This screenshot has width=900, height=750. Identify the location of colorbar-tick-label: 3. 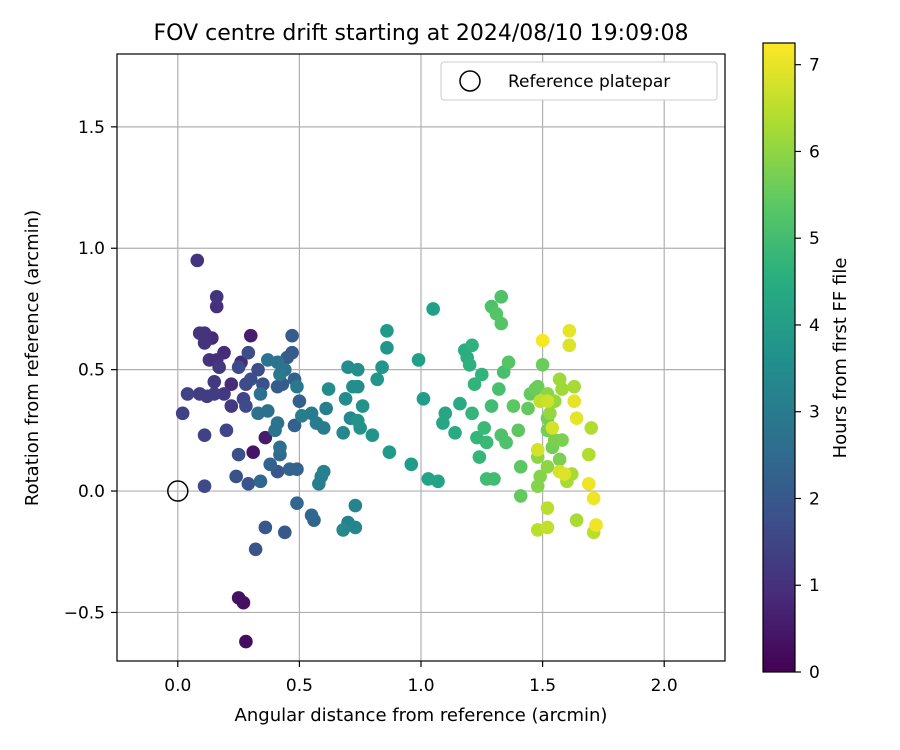
(814, 413).